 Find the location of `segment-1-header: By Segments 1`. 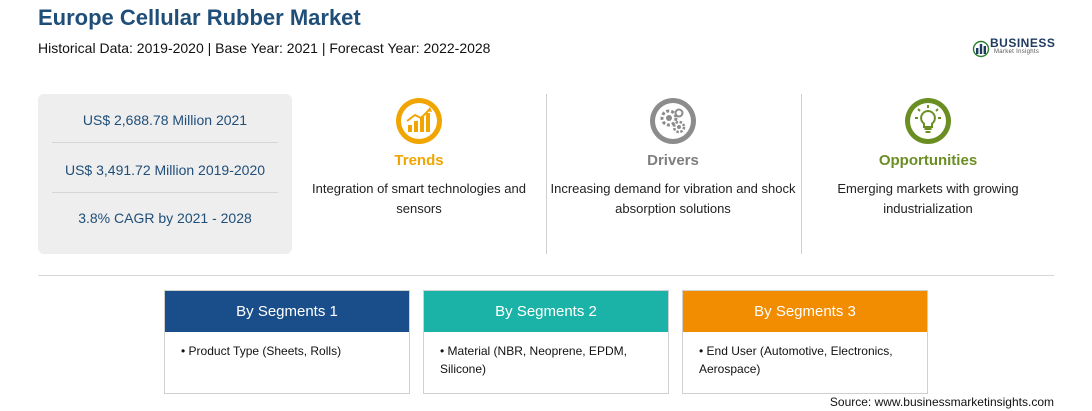

segment-1-header: By Segments 1 is located at coordinates (287, 311).